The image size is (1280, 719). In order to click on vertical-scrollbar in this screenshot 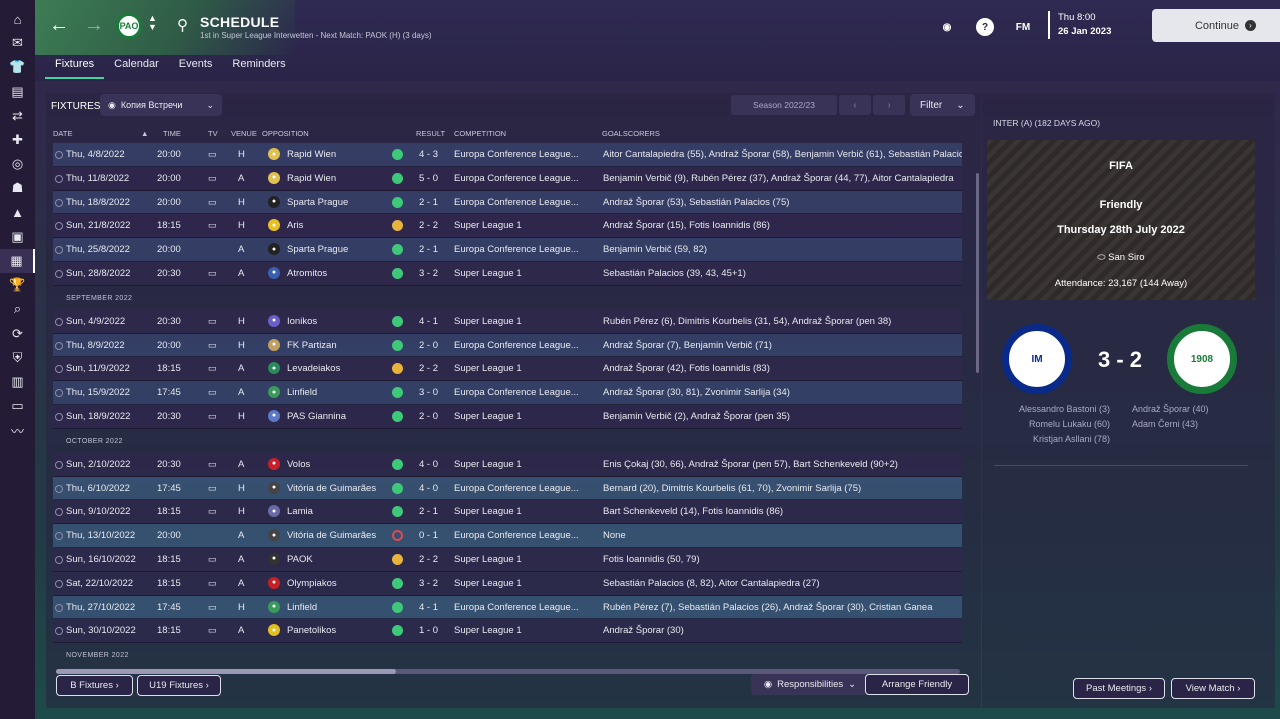, I will do `click(977, 273)`.